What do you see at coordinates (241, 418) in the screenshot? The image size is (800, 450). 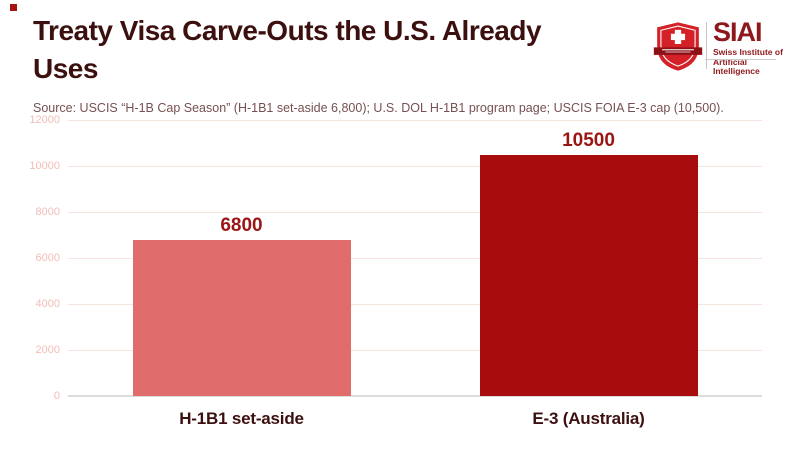 I see `category-label: H-1B1 set-aside` at bounding box center [241, 418].